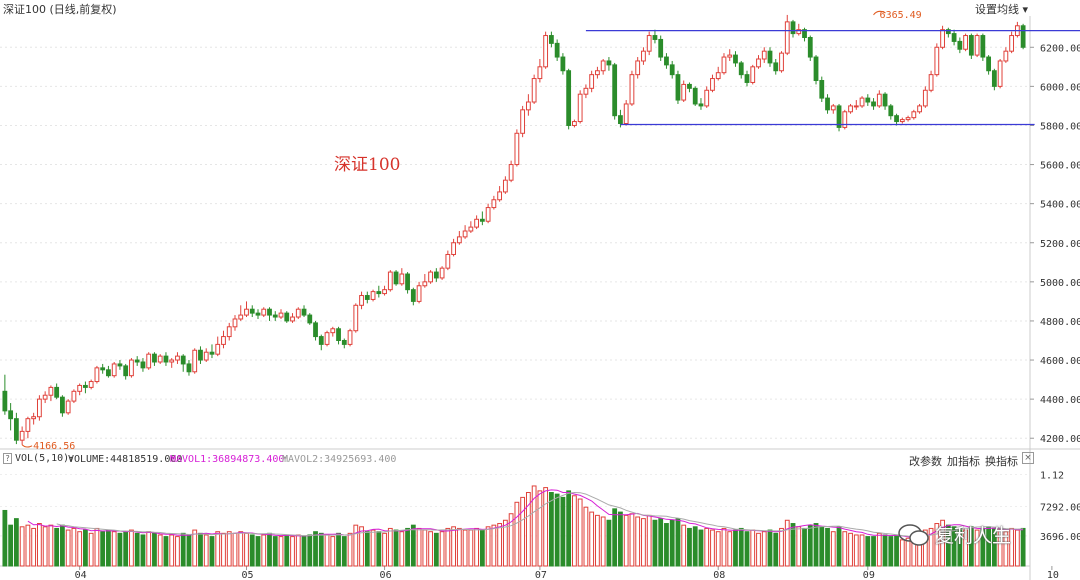 The height and width of the screenshot is (580, 1080). Describe the element at coordinates (1060, 439) in the screenshot. I see `price-tick-label: 4200.00` at that location.